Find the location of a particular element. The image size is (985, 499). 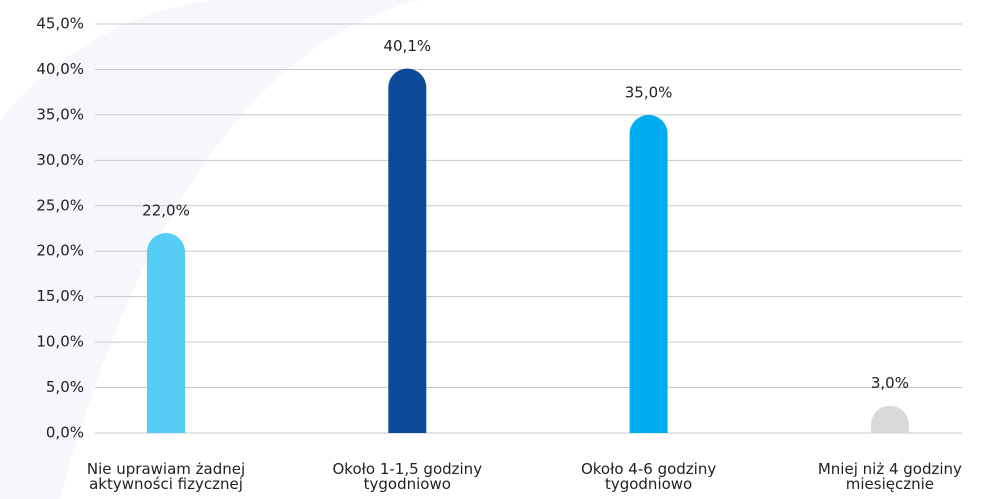

value-label: 35,0% is located at coordinates (649, 92).